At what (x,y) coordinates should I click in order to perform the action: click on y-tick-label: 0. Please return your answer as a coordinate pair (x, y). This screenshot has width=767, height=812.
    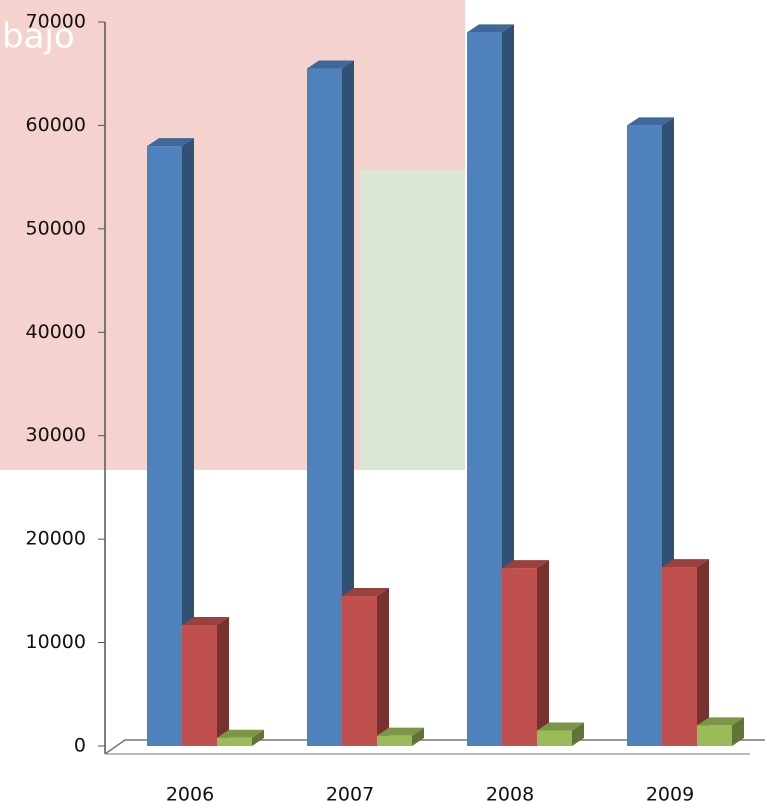
    Looking at the image, I should click on (80, 746).